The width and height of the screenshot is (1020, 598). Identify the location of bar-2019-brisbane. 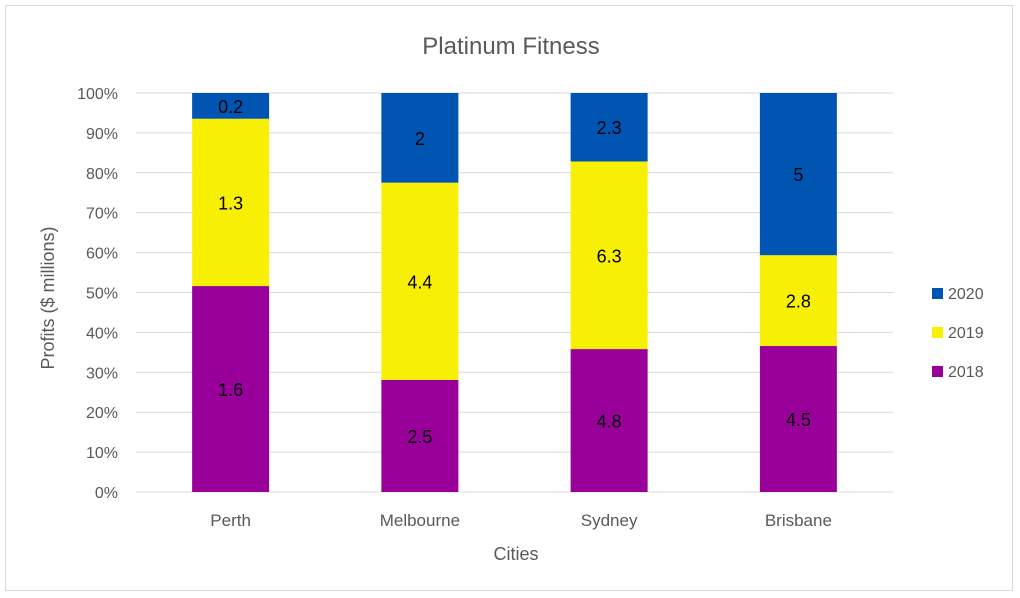
(798, 301).